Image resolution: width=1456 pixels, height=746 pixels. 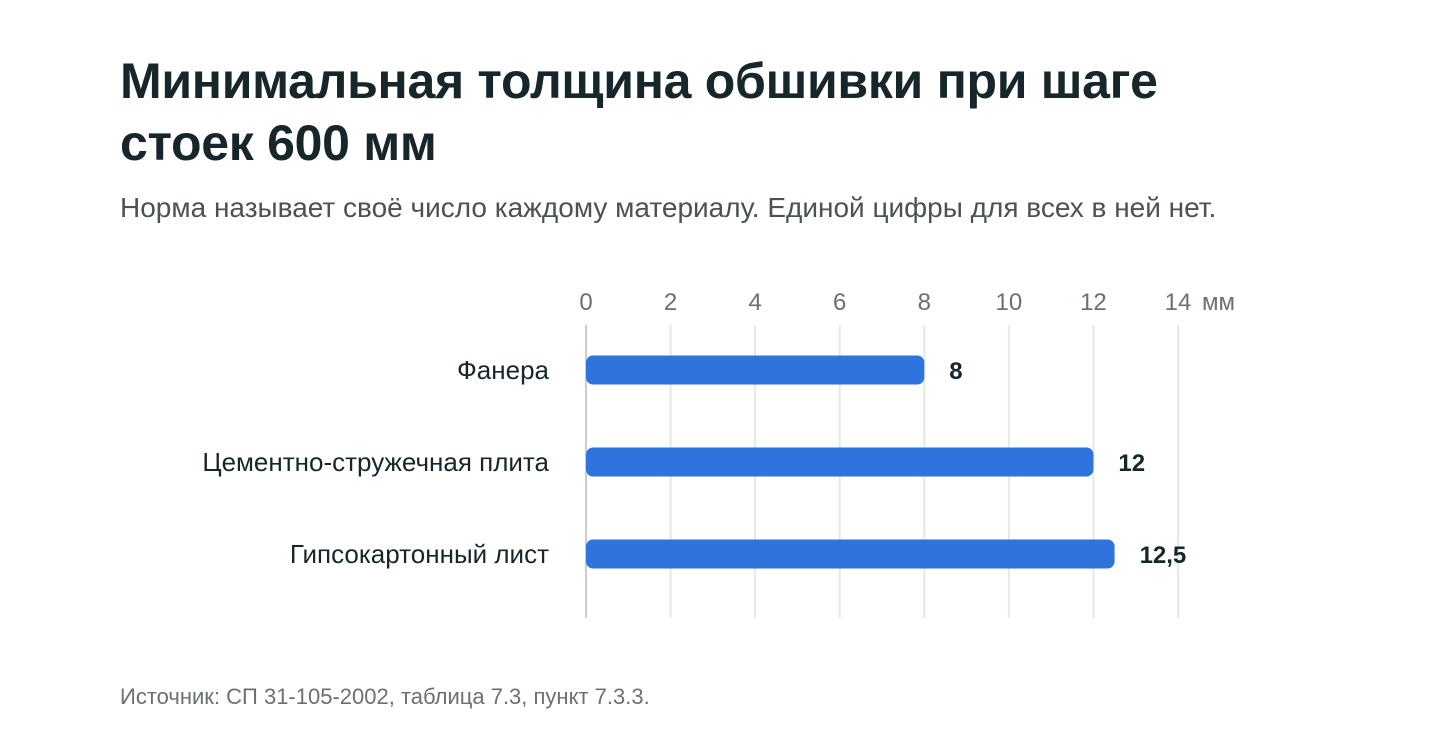 I want to click on x-tick-label: 0, so click(x=585, y=302).